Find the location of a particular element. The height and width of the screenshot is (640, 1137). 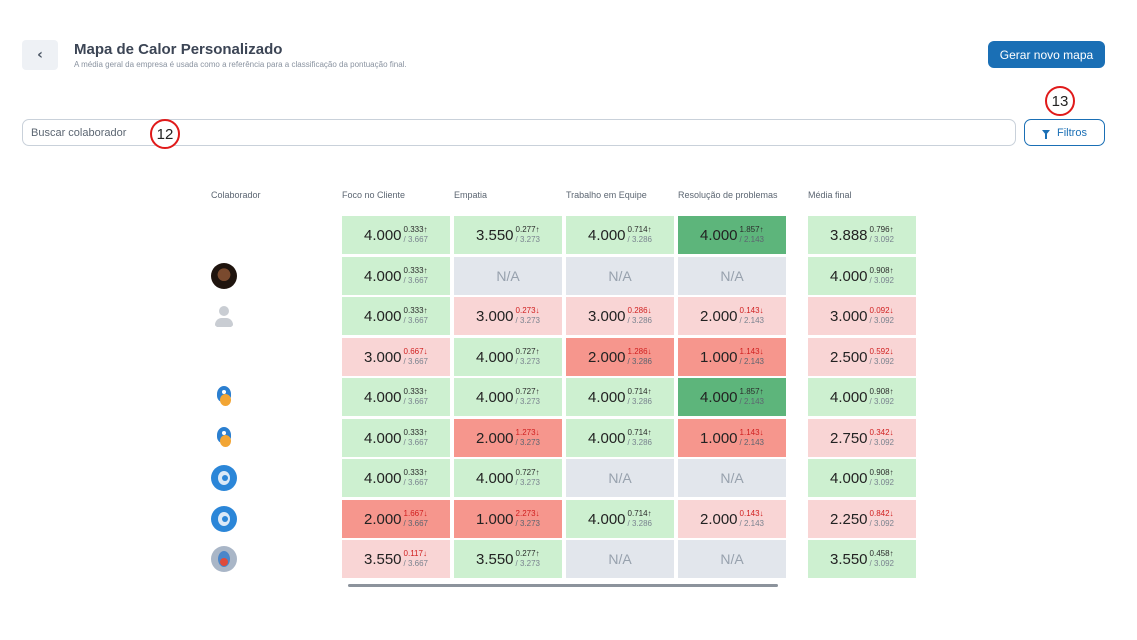

page-title: Mapa de Calor Personalizado is located at coordinates (178, 49).